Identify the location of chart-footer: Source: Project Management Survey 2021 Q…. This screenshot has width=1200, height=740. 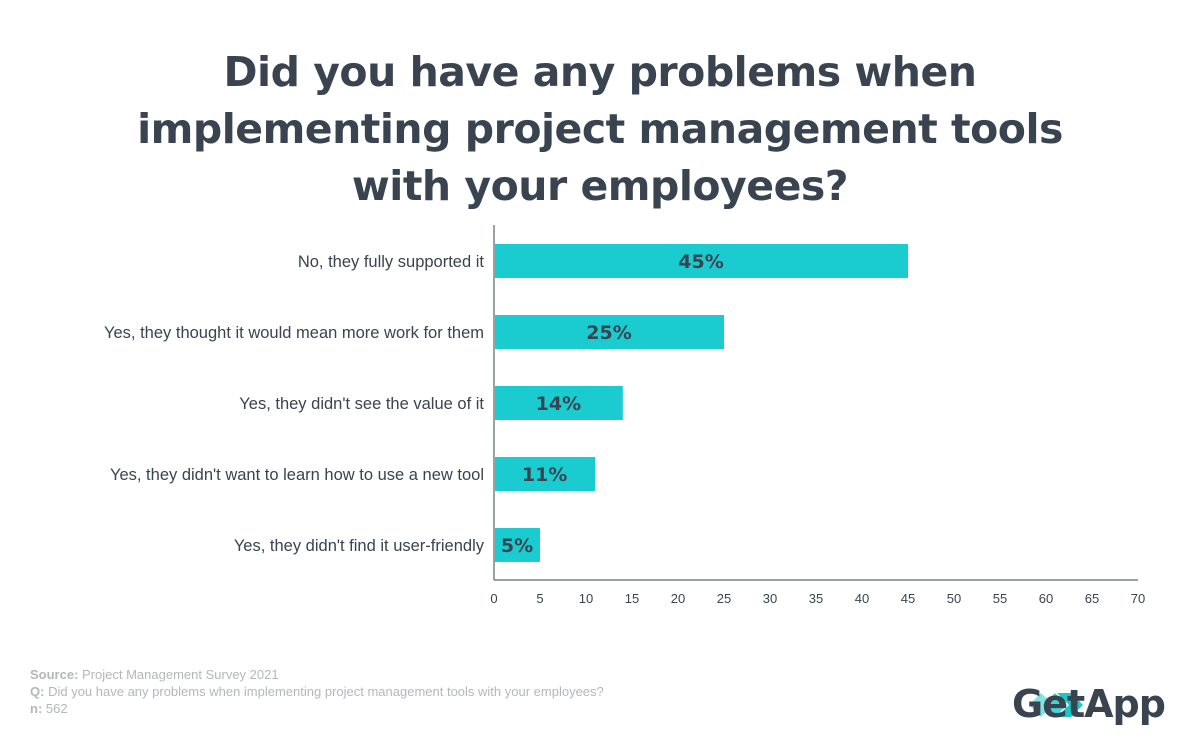
(317, 691).